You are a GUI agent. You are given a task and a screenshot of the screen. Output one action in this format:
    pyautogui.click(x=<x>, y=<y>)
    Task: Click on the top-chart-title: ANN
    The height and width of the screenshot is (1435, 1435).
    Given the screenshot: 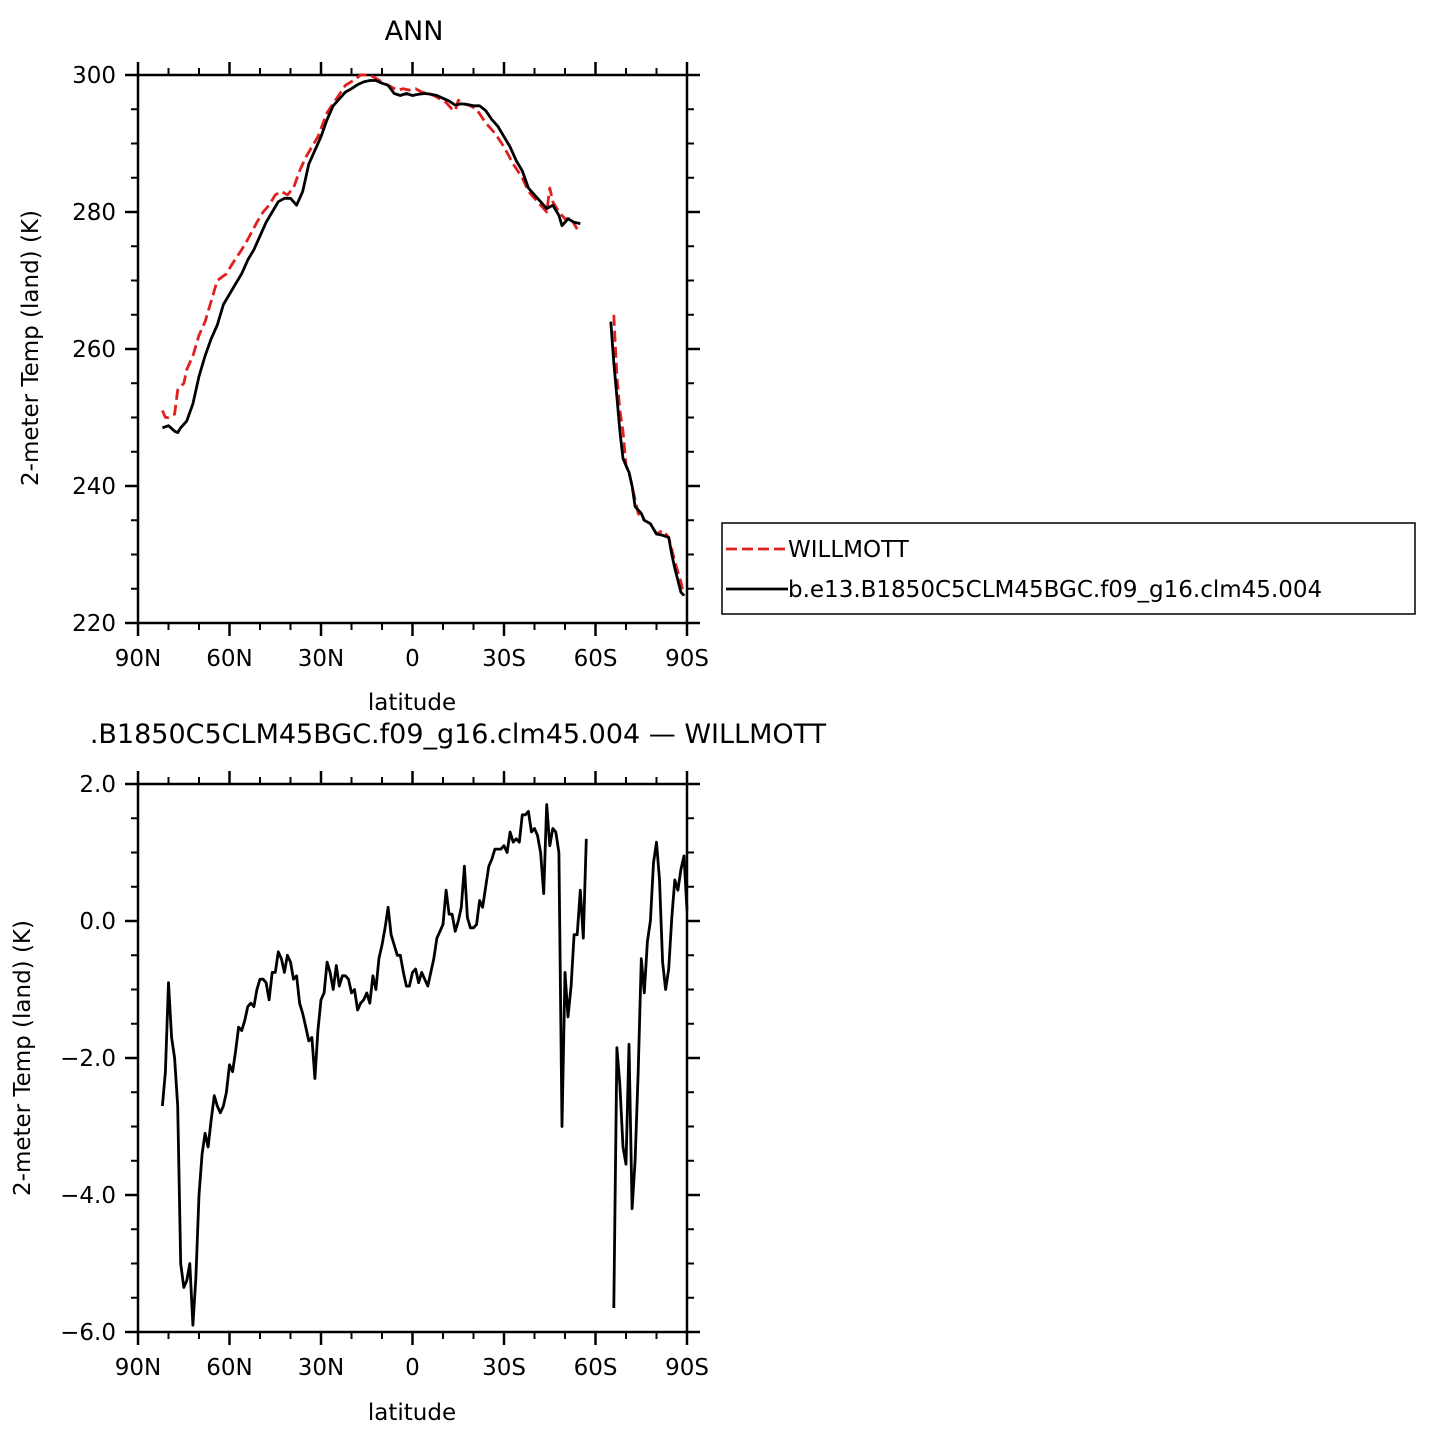 What is the action you would take?
    pyautogui.click(x=414, y=31)
    